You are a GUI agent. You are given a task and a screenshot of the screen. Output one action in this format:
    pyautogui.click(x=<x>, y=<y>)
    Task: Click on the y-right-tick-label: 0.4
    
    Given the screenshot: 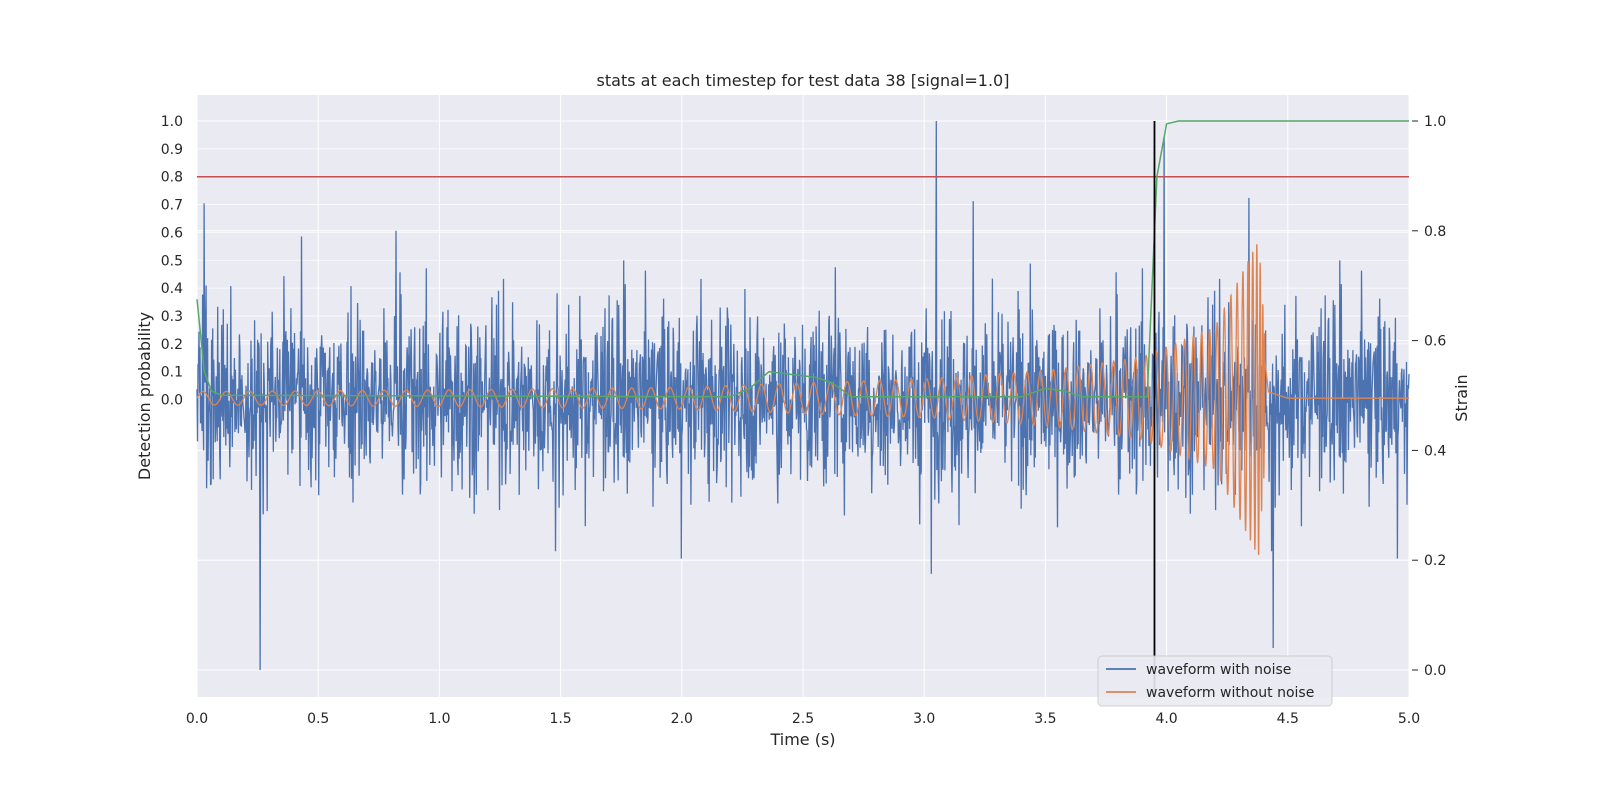 What is the action you would take?
    pyautogui.click(x=1435, y=451)
    